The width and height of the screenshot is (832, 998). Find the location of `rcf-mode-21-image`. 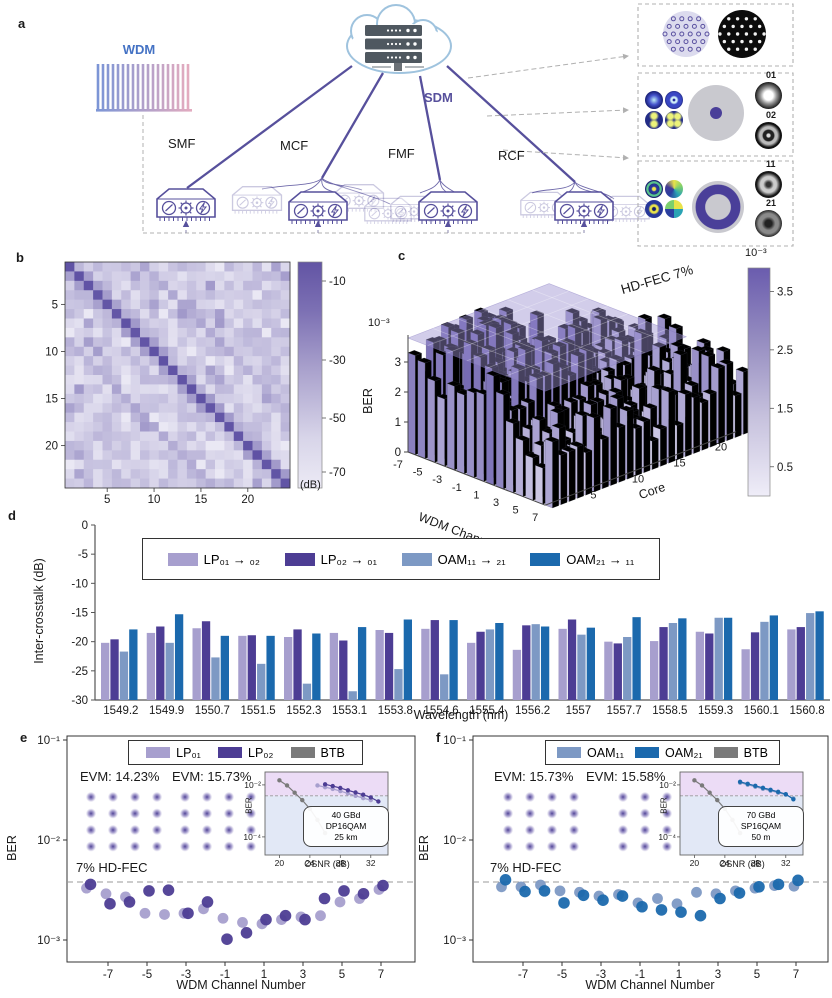

rcf-mode-21-image is located at coordinates (768, 223).